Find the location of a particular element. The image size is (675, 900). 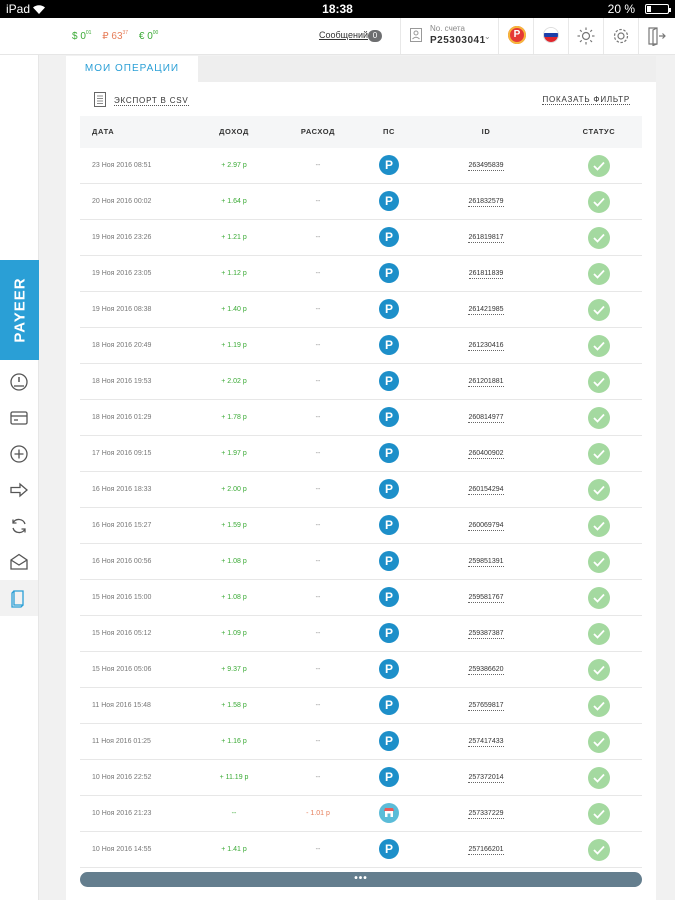

operation-id-link: 260400902 is located at coordinates (486, 453).